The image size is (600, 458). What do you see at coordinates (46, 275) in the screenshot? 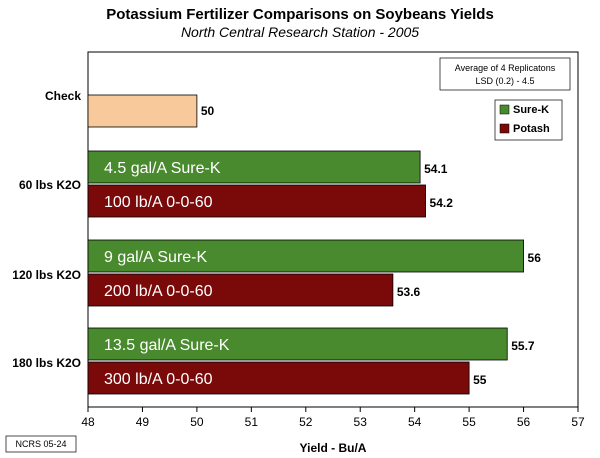
I see `category-label: 120 lbs K2O` at bounding box center [46, 275].